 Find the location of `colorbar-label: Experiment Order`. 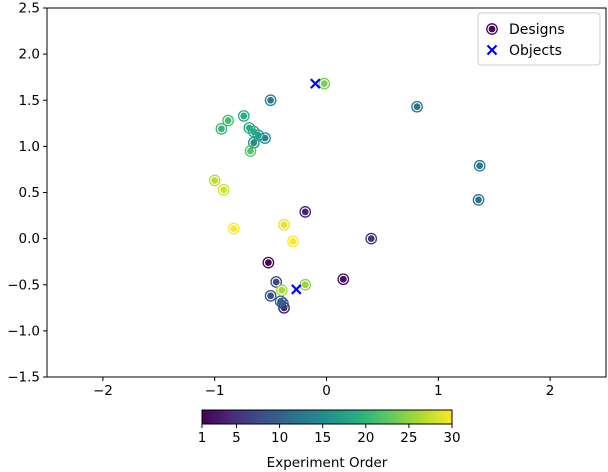

colorbar-label: Experiment Order is located at coordinates (327, 463).